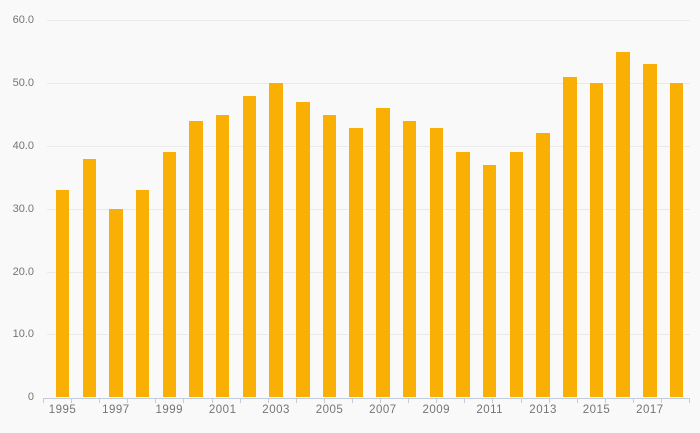 Image resolution: width=700 pixels, height=433 pixels. Describe the element at coordinates (436, 410) in the screenshot. I see `x-axis-label-2009: 2009` at that location.